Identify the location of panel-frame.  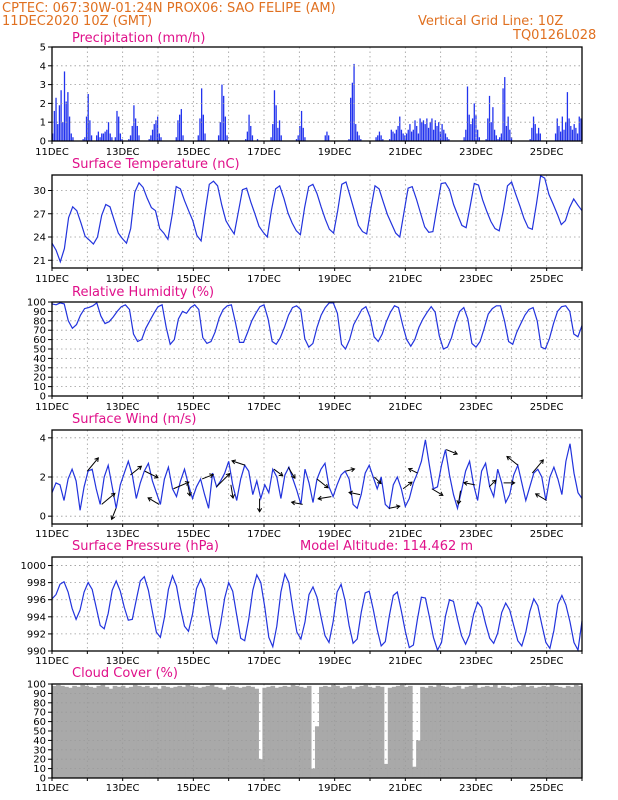
(317, 221).